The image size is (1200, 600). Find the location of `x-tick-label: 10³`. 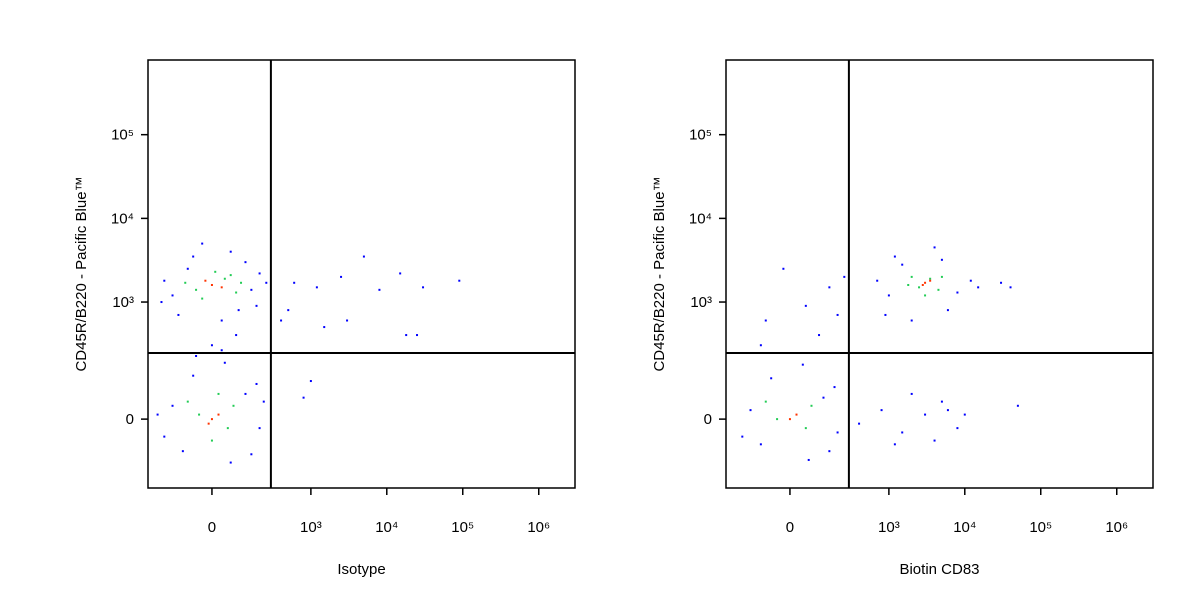

x-tick-label: 10³ is located at coordinates (889, 527).